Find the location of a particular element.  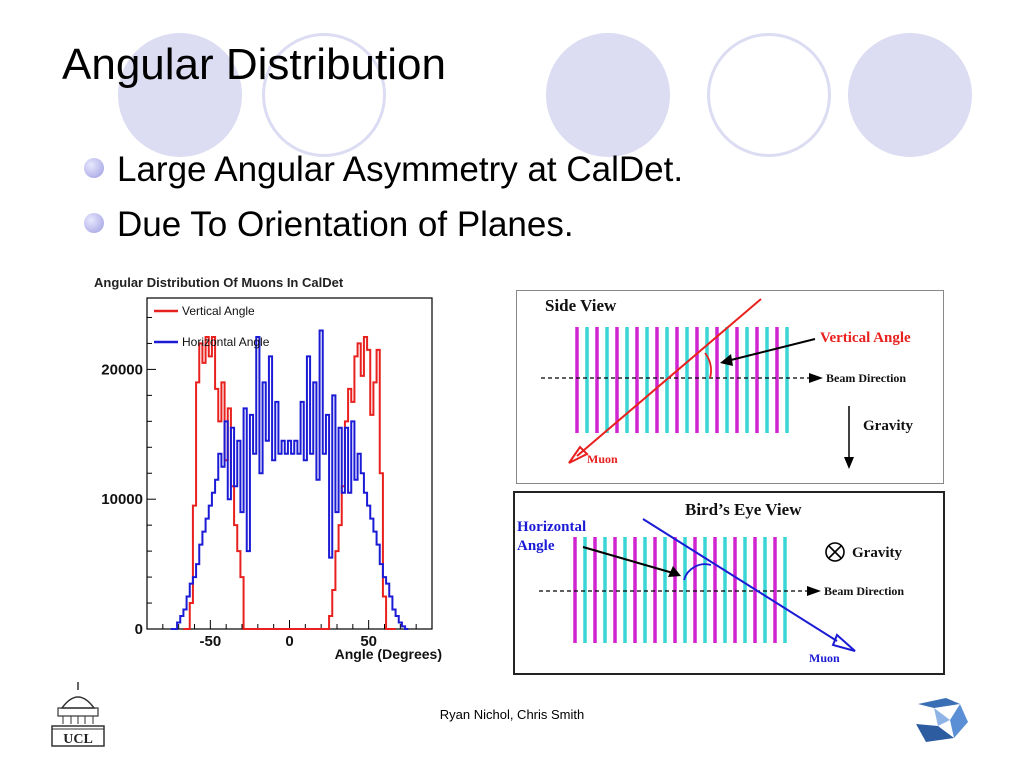

side-view-title: Side View is located at coordinates (581, 305).